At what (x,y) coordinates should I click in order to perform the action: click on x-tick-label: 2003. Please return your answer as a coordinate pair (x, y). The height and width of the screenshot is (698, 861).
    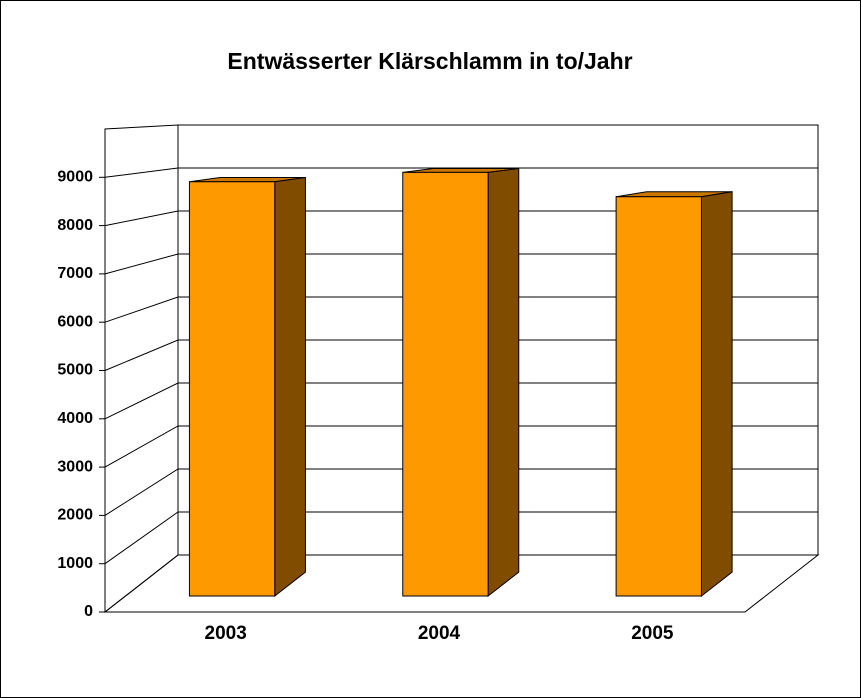
    Looking at the image, I should click on (226, 633).